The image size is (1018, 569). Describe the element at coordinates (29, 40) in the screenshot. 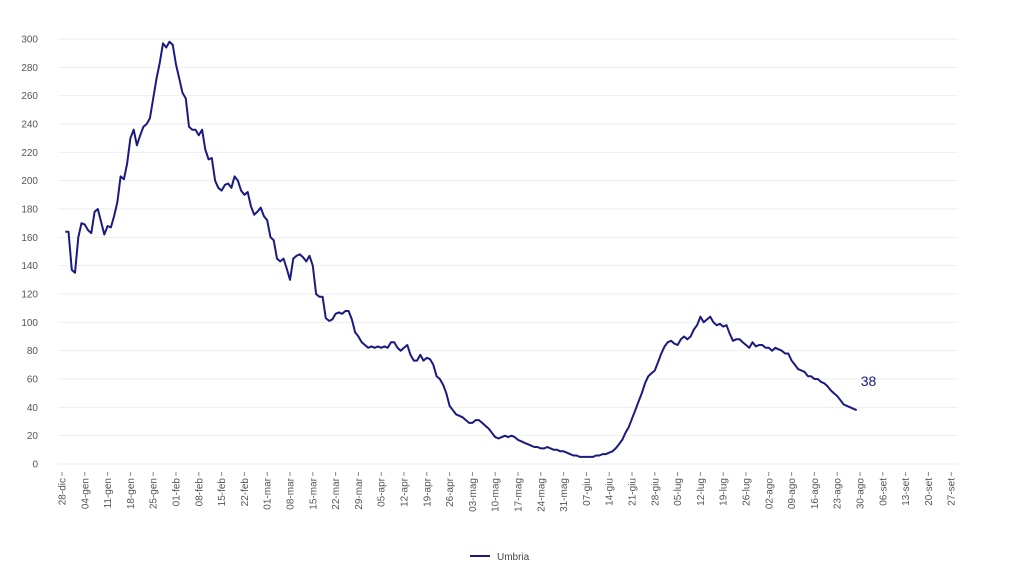

I see `y-tick-label: 300` at that location.